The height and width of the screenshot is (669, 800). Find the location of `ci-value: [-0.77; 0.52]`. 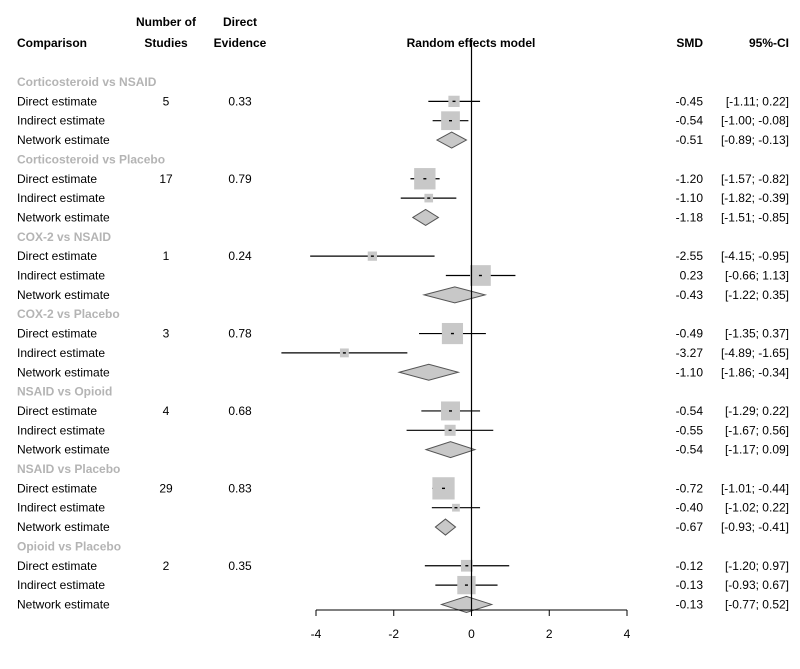

ci-value: [-0.77; 0.52] is located at coordinates (757, 604).